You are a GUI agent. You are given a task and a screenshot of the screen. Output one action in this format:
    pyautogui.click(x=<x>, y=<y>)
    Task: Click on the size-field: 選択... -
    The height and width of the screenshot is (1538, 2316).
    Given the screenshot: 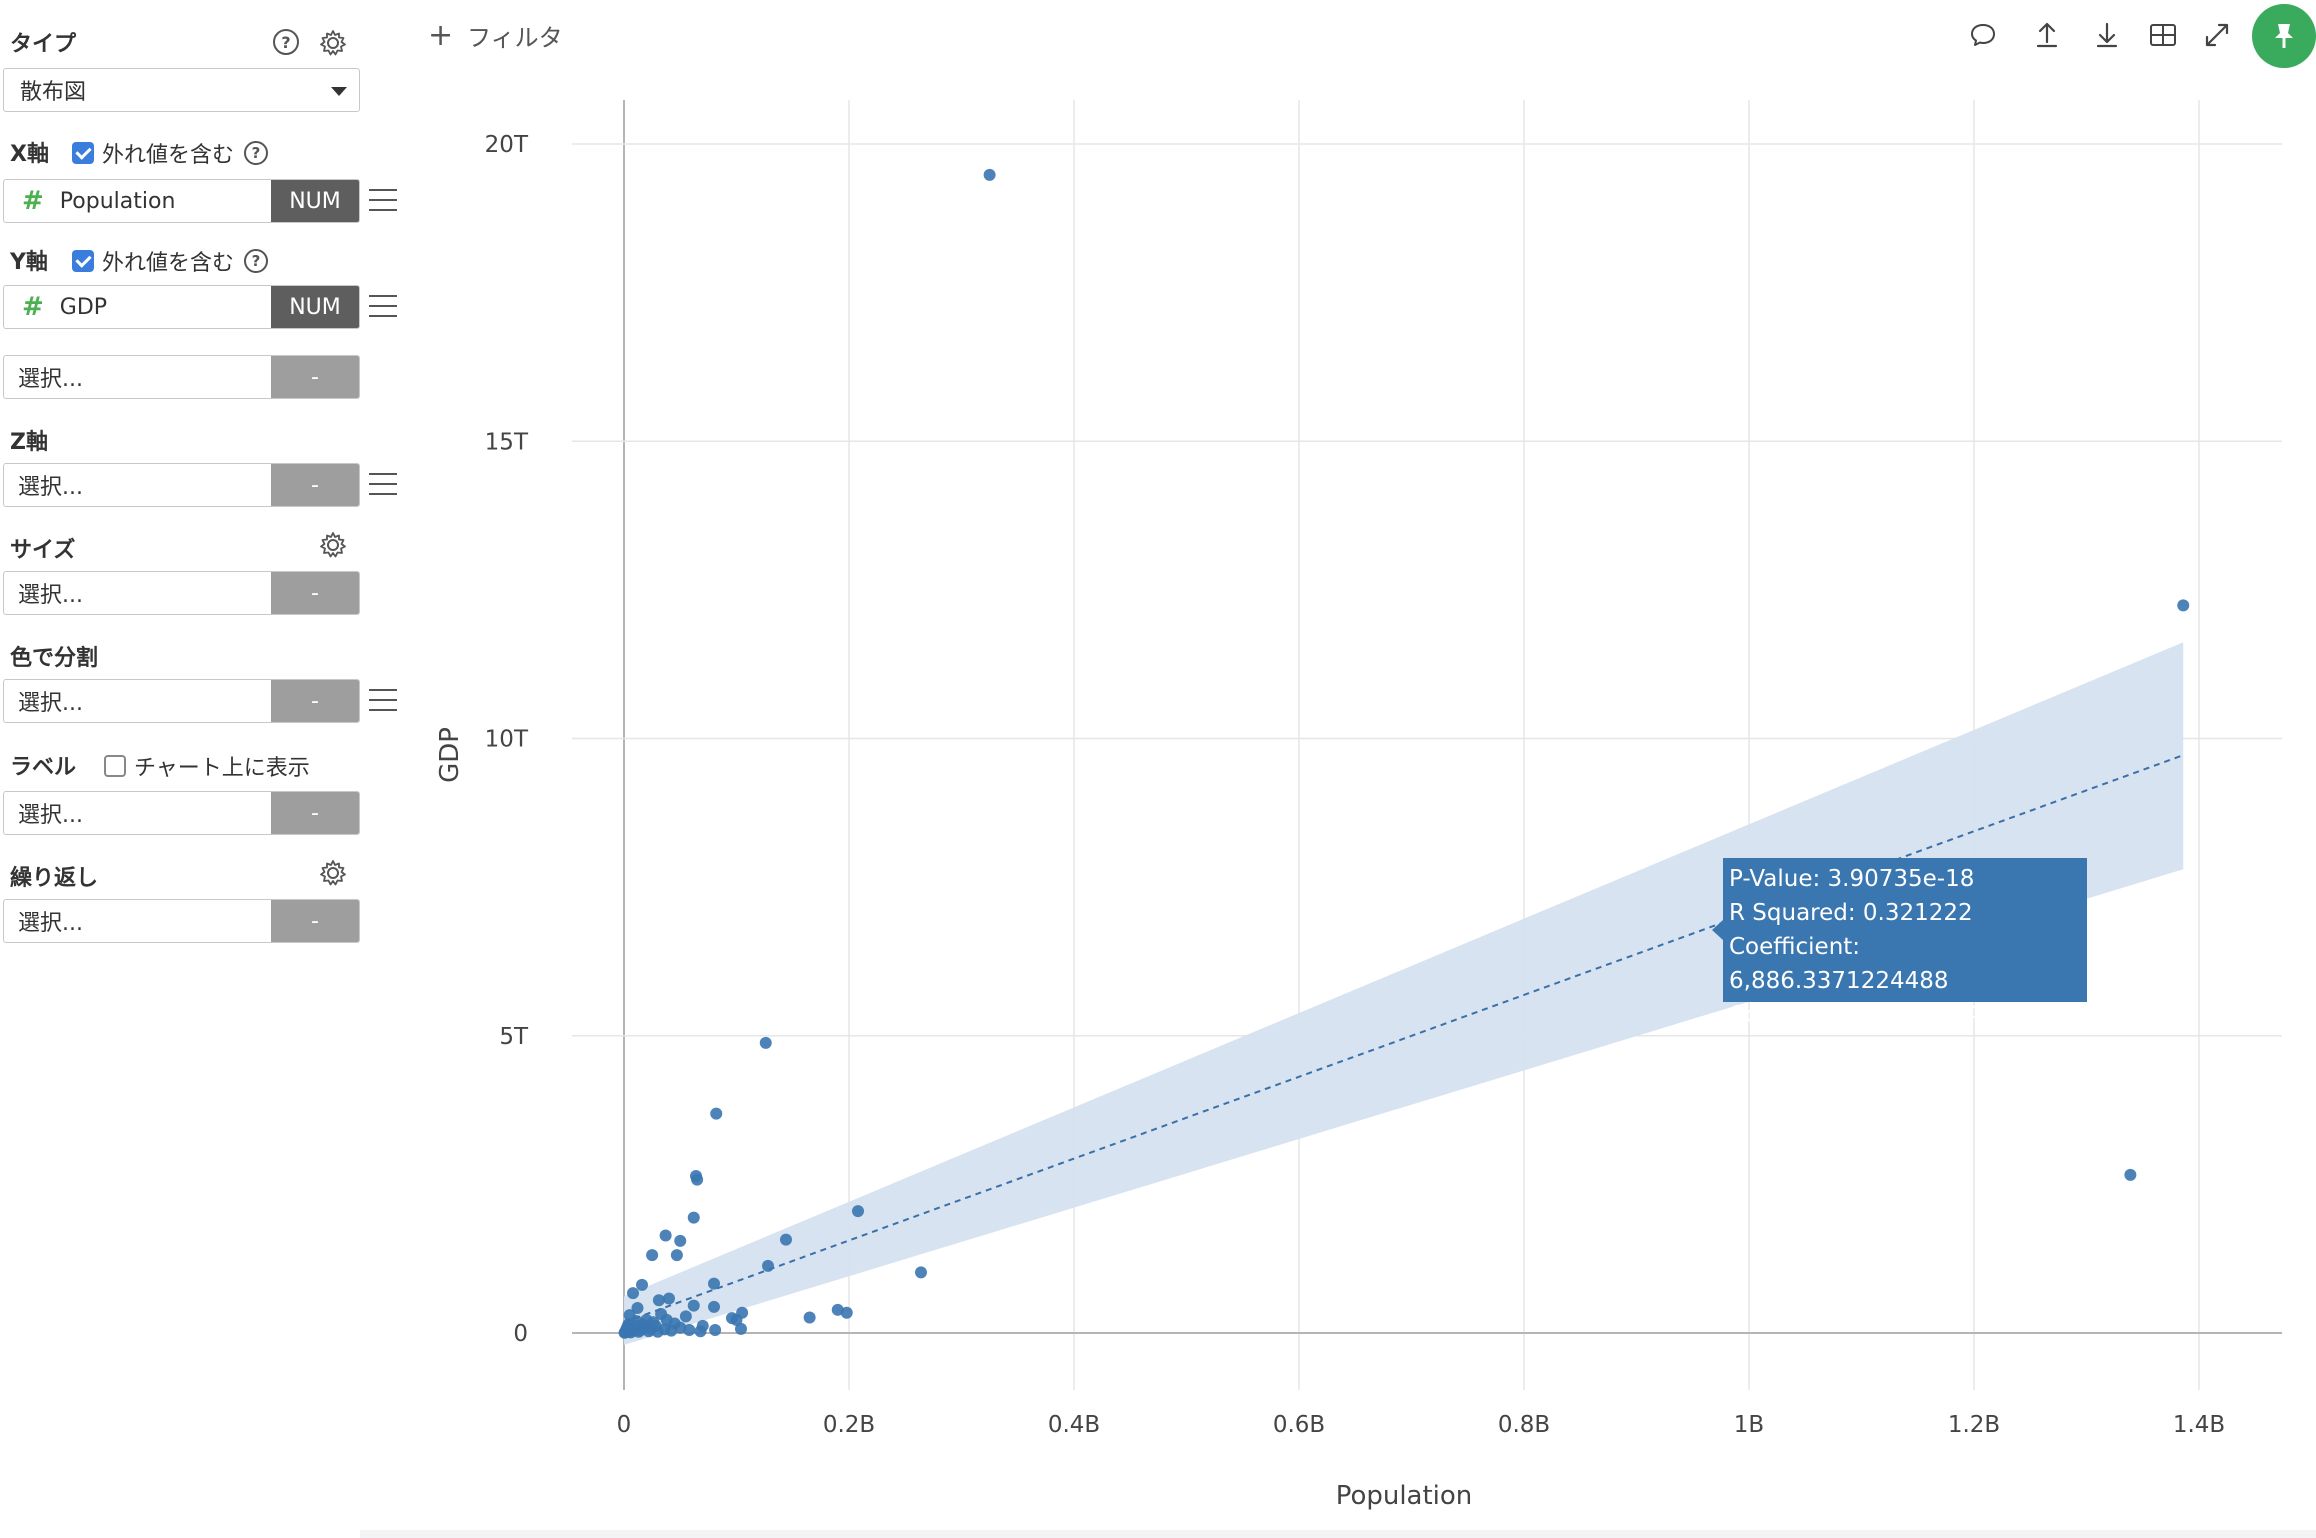 What is the action you would take?
    pyautogui.click(x=181, y=593)
    